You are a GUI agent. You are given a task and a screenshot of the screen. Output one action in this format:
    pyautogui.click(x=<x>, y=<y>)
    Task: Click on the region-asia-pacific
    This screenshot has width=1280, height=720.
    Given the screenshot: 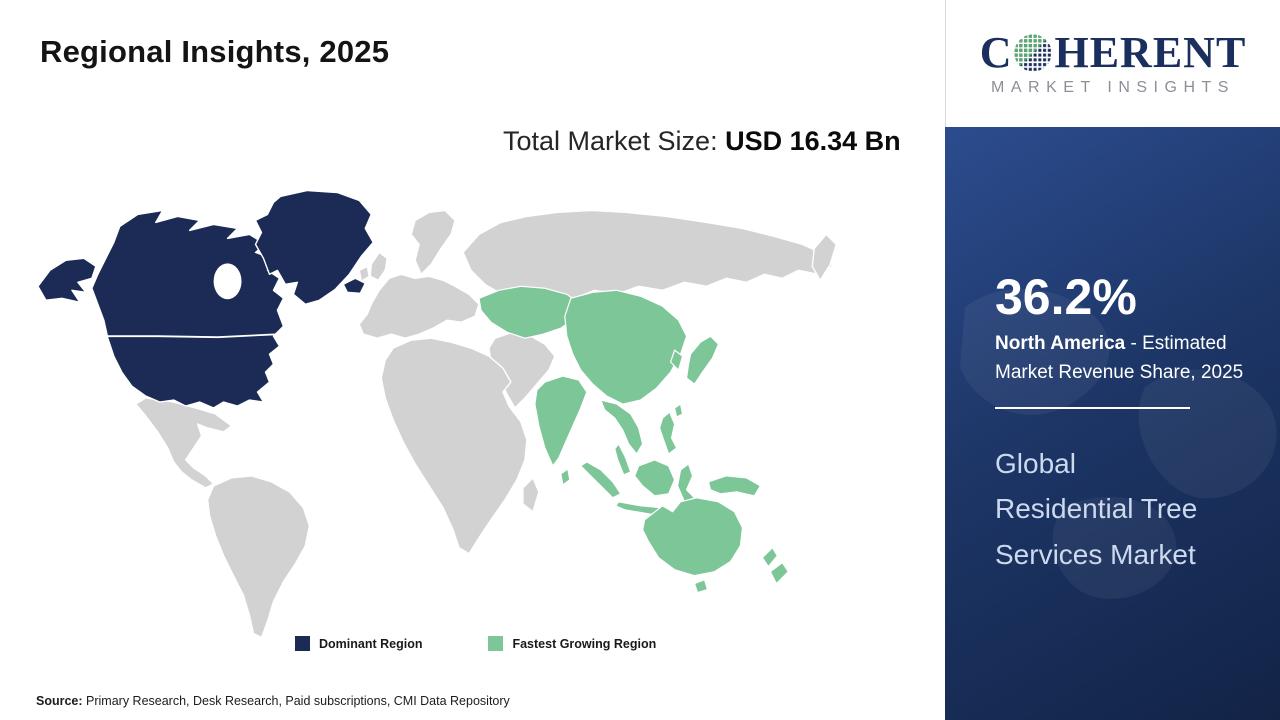 What is the action you would take?
    pyautogui.click(x=633, y=439)
    